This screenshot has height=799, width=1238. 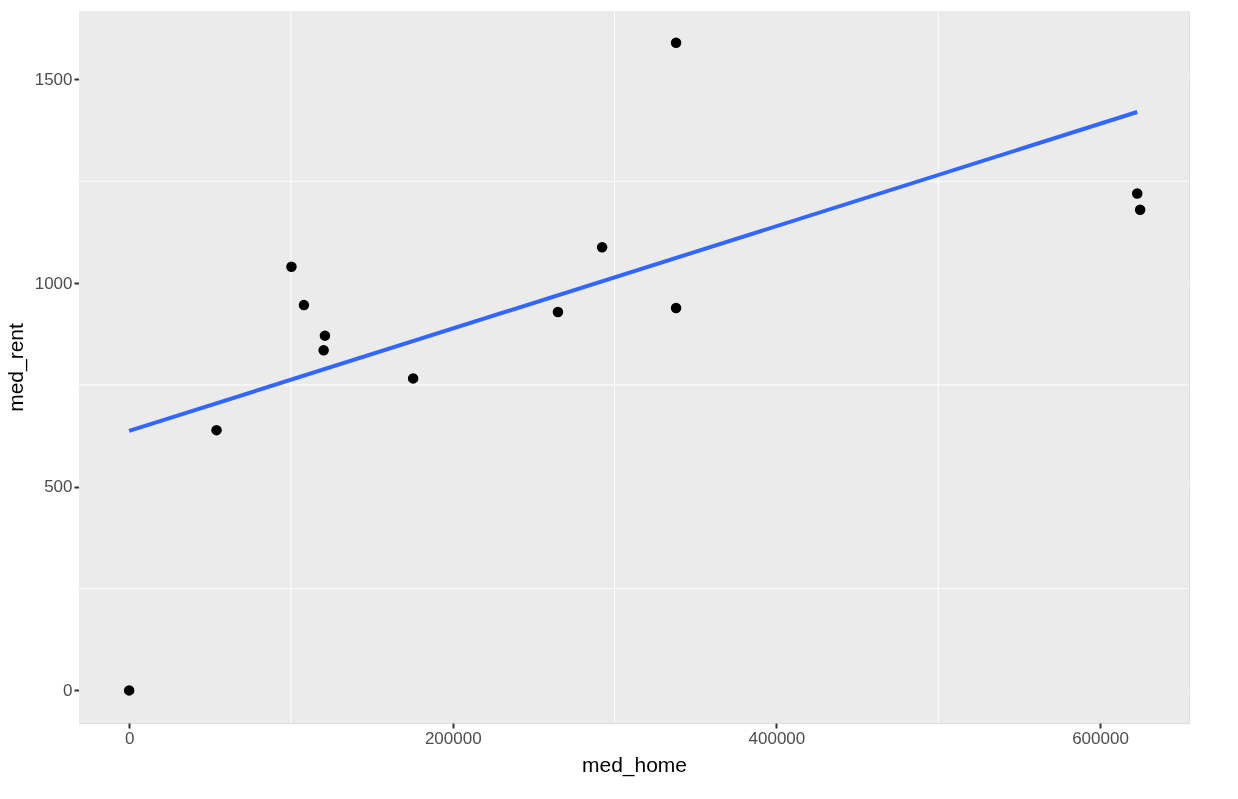 What do you see at coordinates (68, 690) in the screenshot?
I see `y-tick-label: 0` at bounding box center [68, 690].